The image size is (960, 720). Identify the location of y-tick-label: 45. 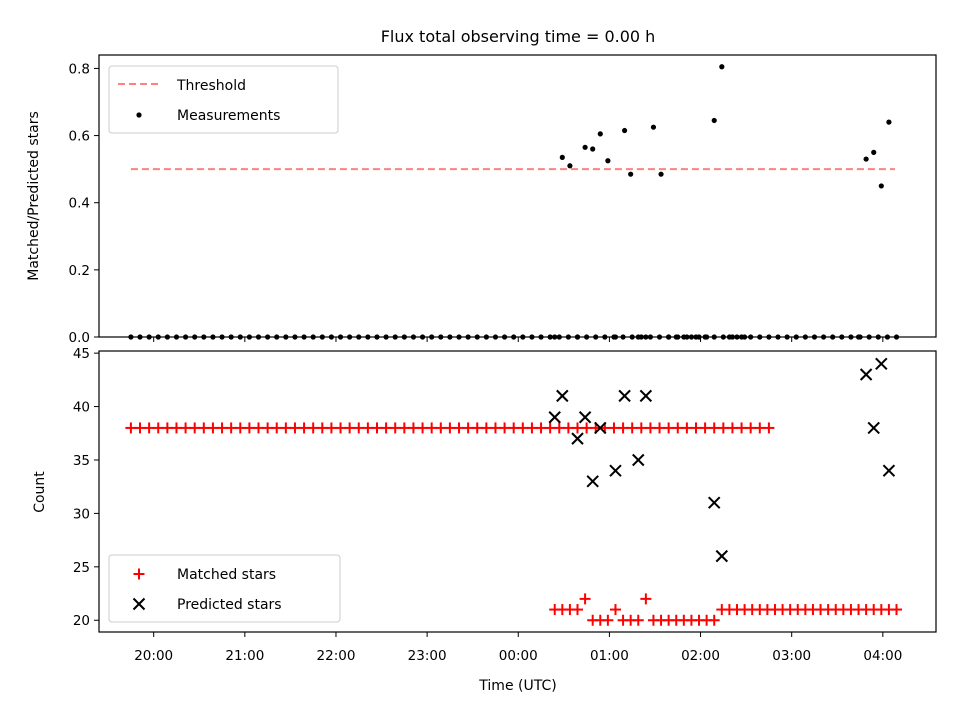
(81, 354).